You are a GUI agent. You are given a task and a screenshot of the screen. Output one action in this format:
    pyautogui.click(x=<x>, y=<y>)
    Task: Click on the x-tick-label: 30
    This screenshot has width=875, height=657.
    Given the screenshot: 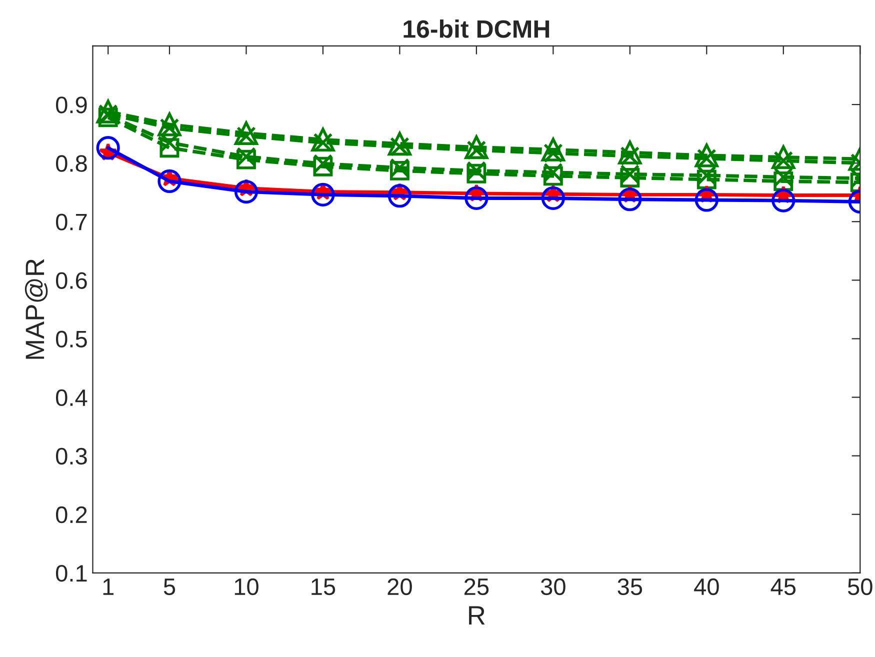 What is the action you would take?
    pyautogui.click(x=553, y=587)
    